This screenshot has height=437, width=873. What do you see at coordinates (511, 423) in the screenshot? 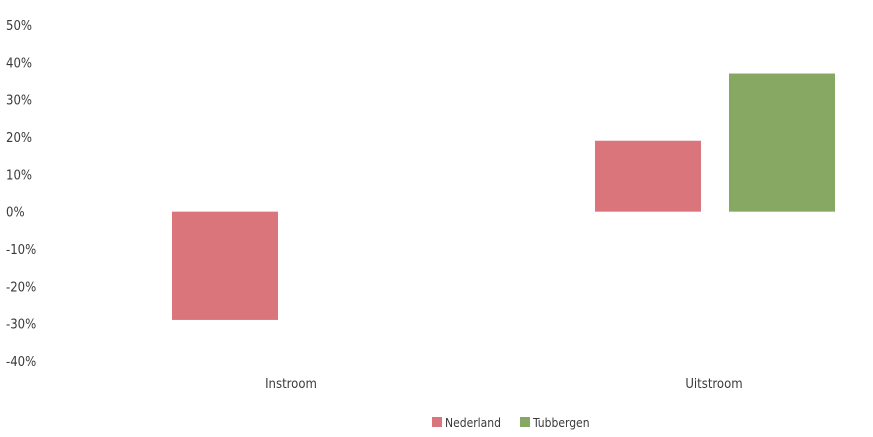
I see `legend: Nederland Tubbergen` at bounding box center [511, 423].